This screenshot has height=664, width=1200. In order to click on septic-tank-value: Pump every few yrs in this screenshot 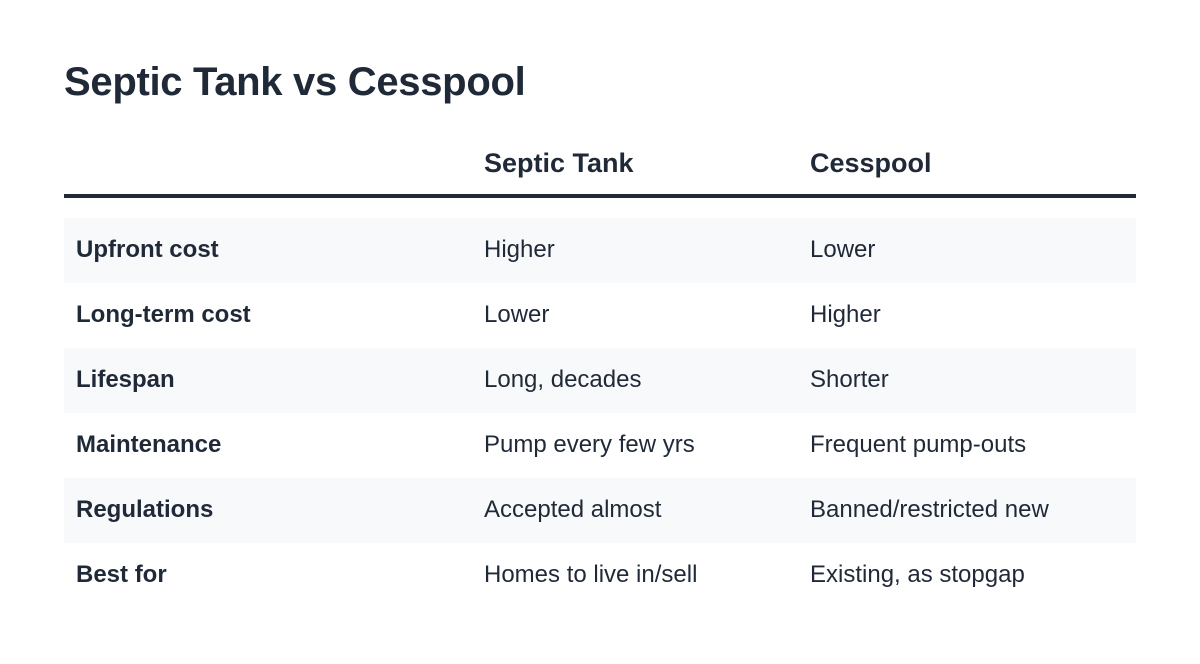, I will do `click(589, 444)`.